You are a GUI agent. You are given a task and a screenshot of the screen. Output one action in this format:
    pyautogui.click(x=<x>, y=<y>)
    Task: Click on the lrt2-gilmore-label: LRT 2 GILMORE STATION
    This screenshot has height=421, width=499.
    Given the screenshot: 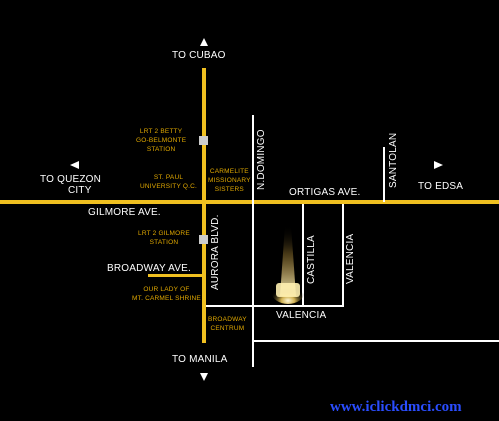 What is the action you would take?
    pyautogui.click(x=164, y=239)
    